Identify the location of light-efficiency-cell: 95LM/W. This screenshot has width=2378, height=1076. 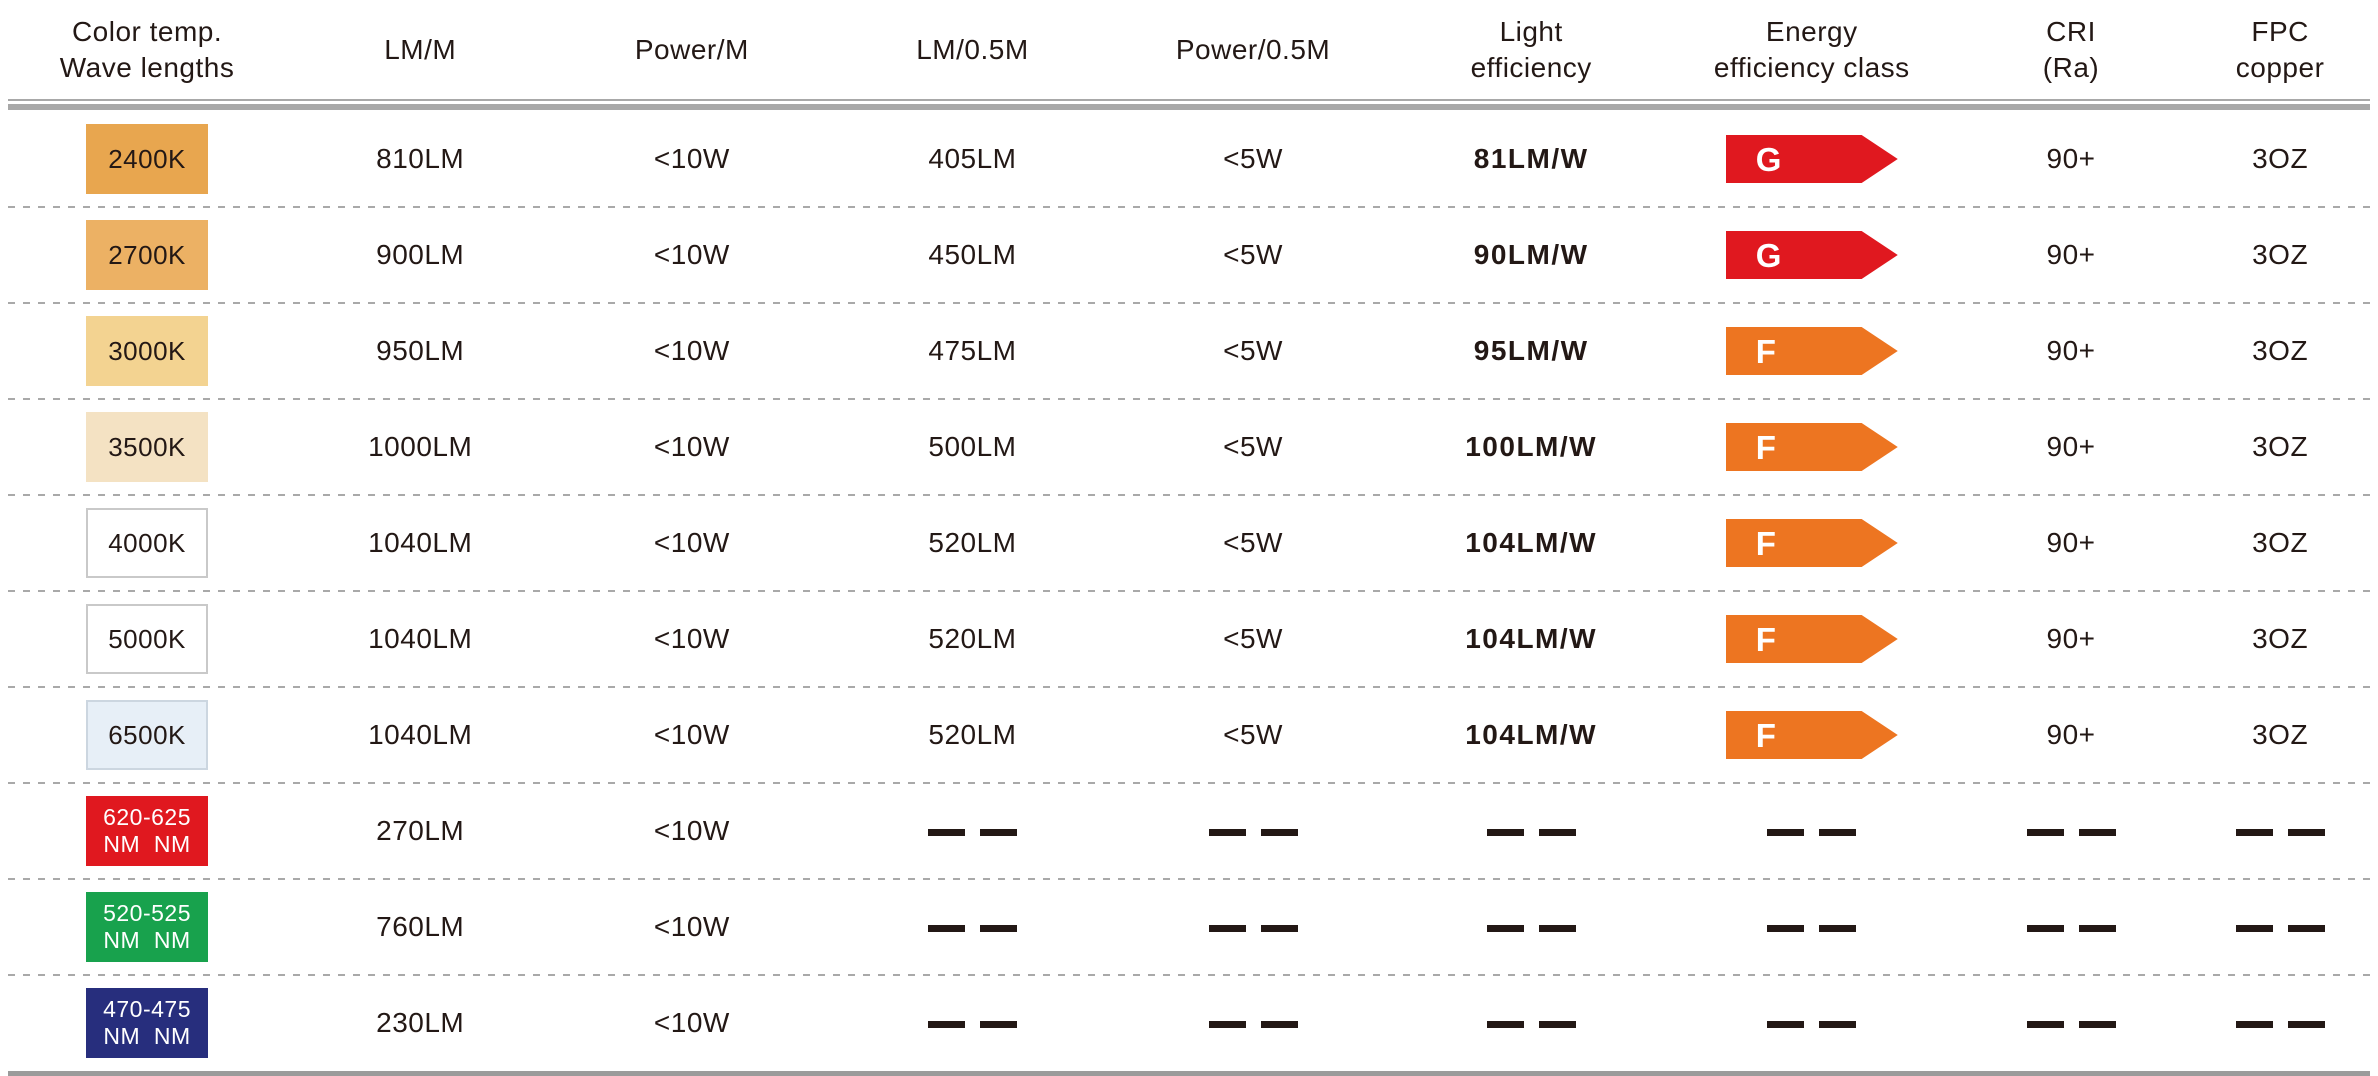
(1531, 350).